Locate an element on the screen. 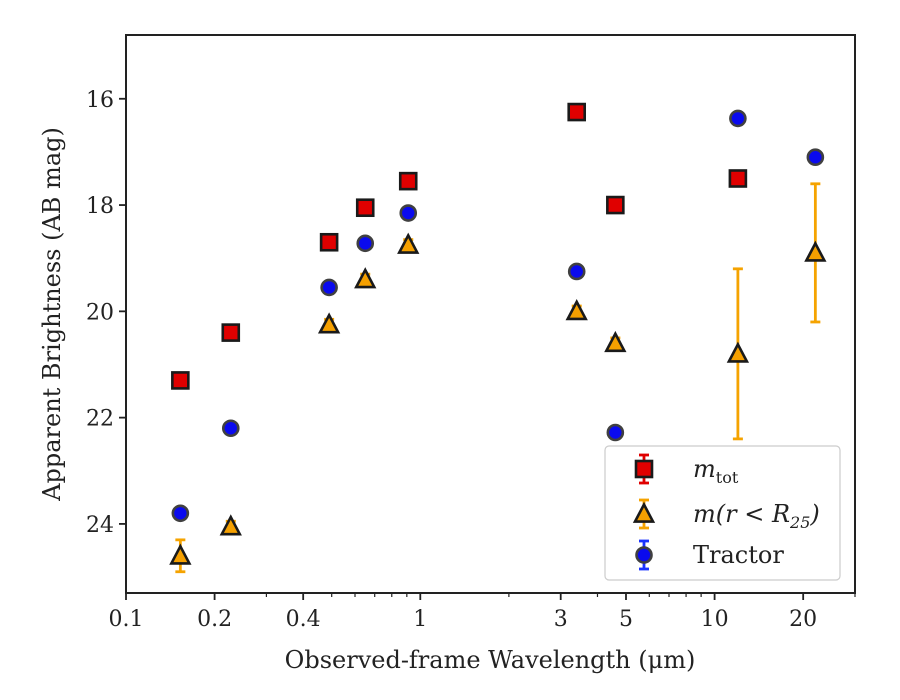 This screenshot has height=700, width=900. y-tick-label: 18 is located at coordinates (100, 206).